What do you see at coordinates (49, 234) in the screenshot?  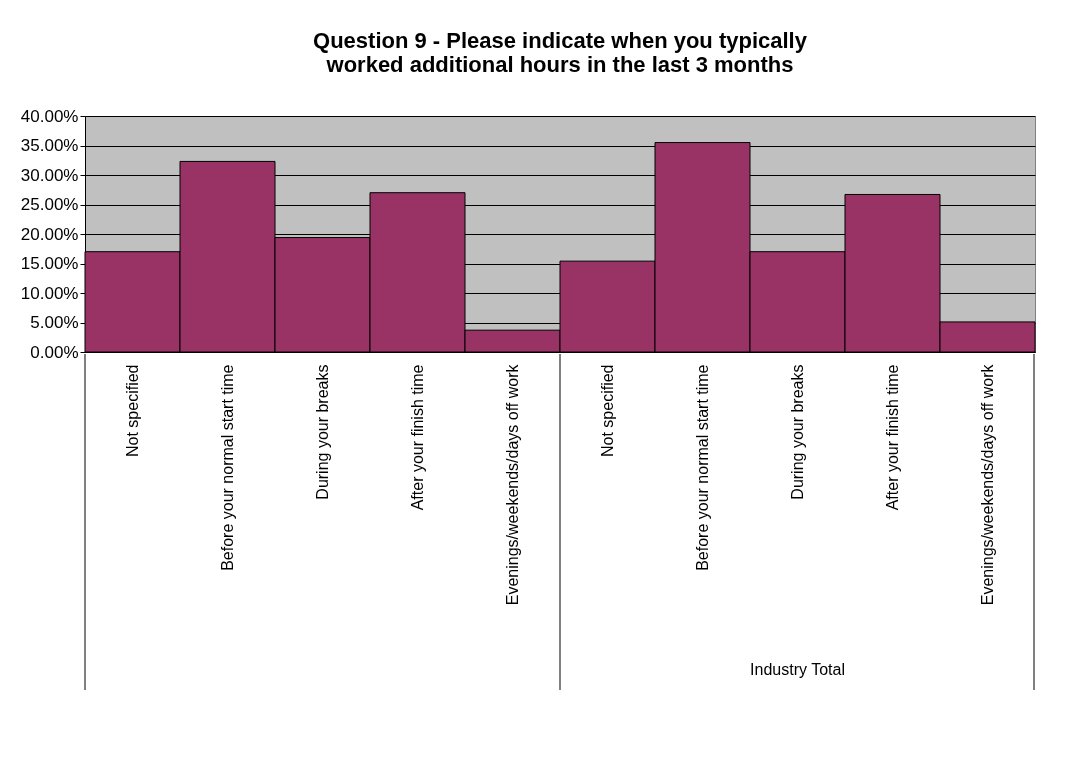 I see `y-tick-label: 20.00%` at bounding box center [49, 234].